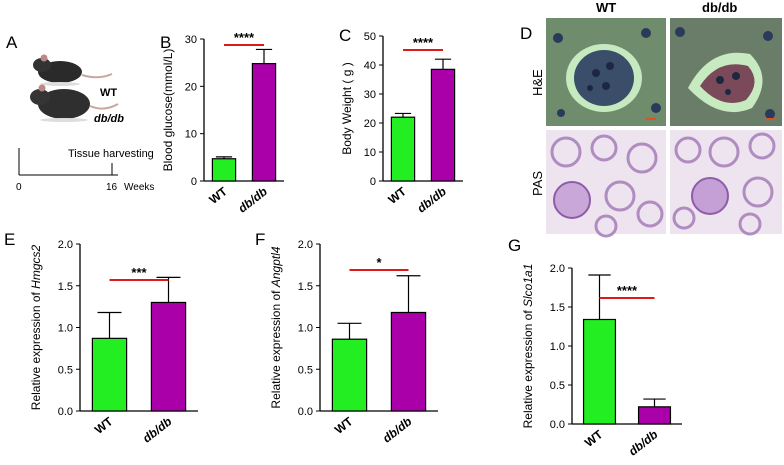 The image size is (784, 465). I want to click on chart-e-significance-label: ***, so click(139, 272).